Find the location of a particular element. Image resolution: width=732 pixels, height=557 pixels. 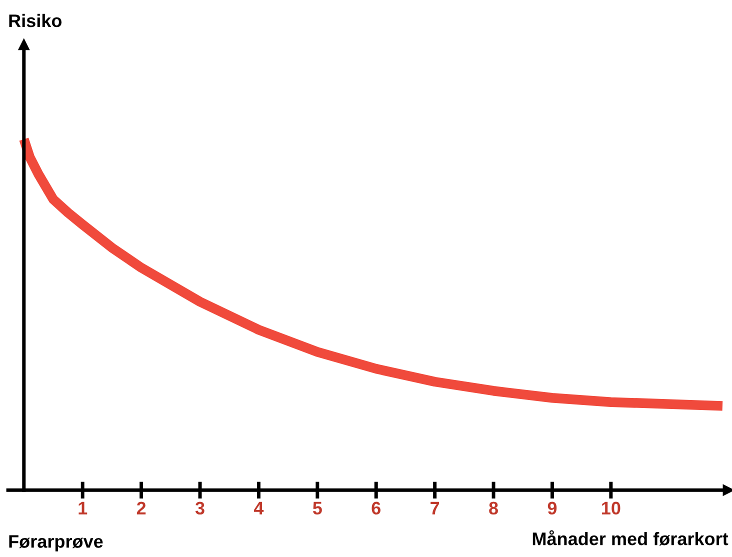

x-tick-label: 5 is located at coordinates (317, 508).